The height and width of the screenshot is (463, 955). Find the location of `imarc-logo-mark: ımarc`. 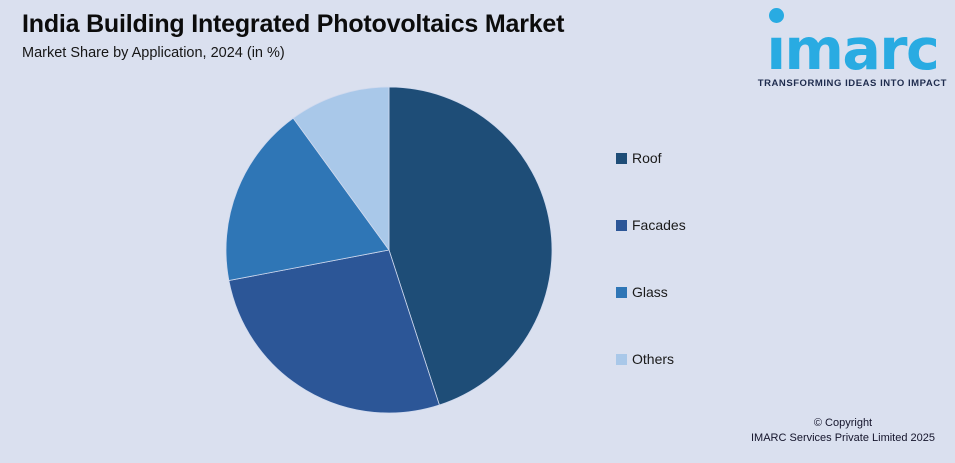

imarc-logo-mark: ımarc is located at coordinates (853, 44).